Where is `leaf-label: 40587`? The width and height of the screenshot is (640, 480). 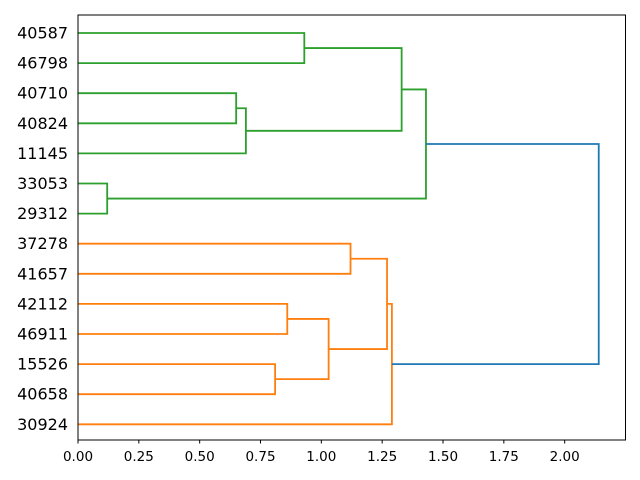 leaf-label: 40587 is located at coordinates (42, 33).